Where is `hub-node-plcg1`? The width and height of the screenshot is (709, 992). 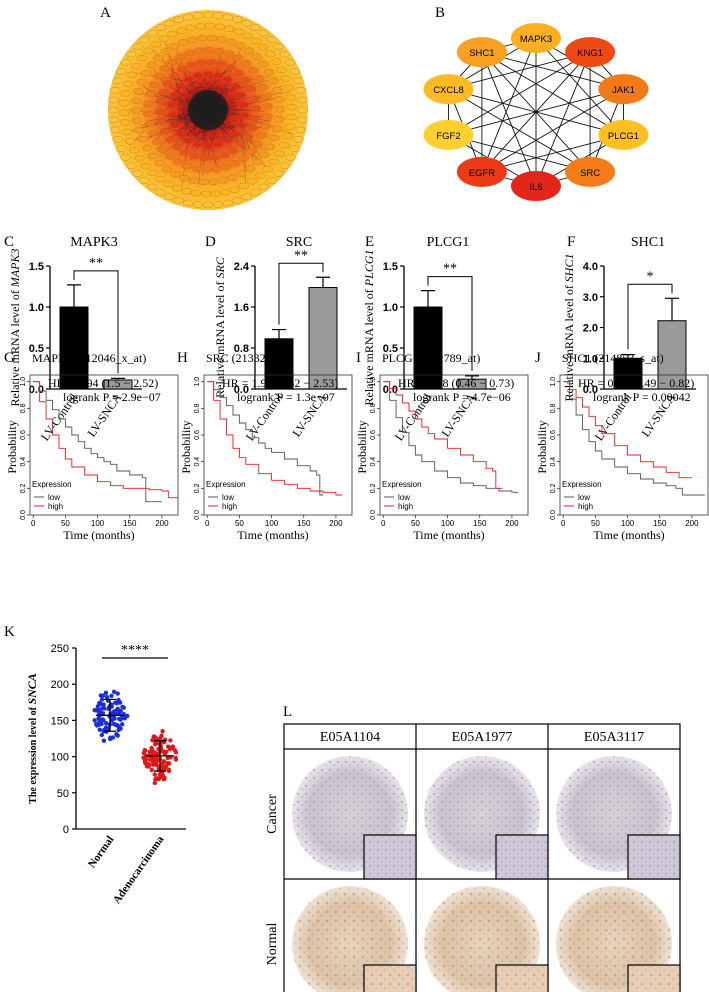
hub-node-plcg1 is located at coordinates (623, 134).